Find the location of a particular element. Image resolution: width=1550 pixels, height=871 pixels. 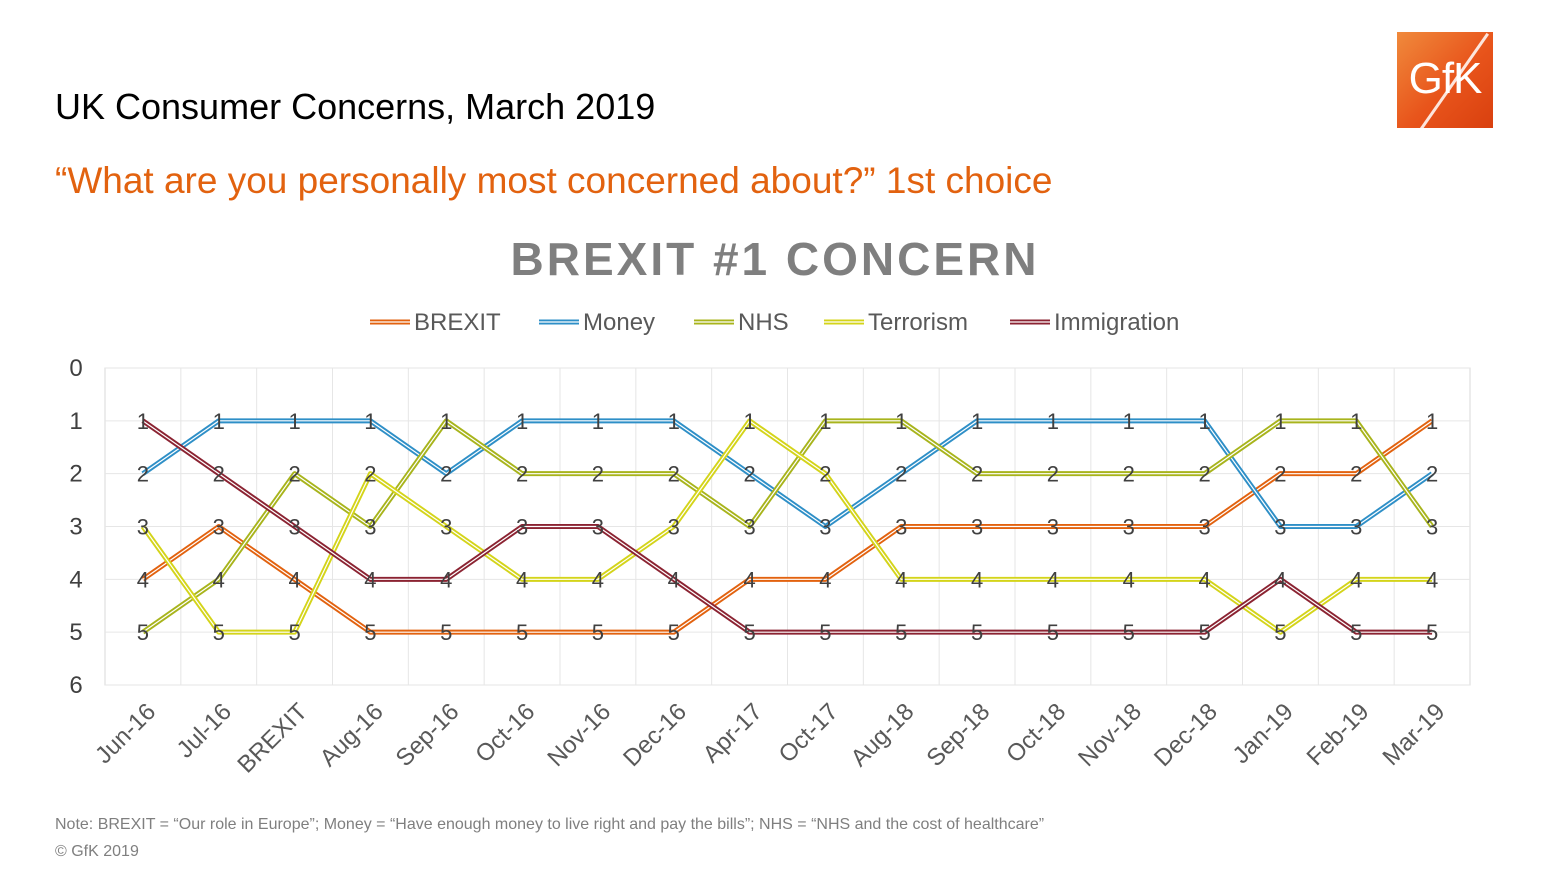

y-tick-label: 5 is located at coordinates (75, 632).